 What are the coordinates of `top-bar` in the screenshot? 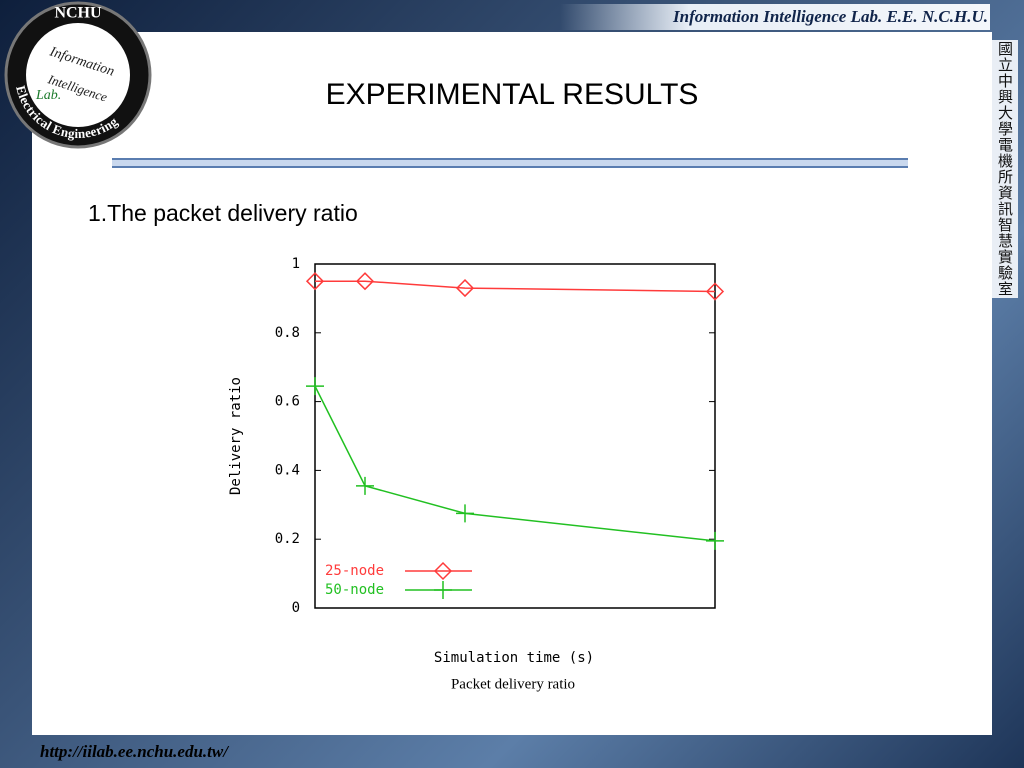 It's located at (775, 17).